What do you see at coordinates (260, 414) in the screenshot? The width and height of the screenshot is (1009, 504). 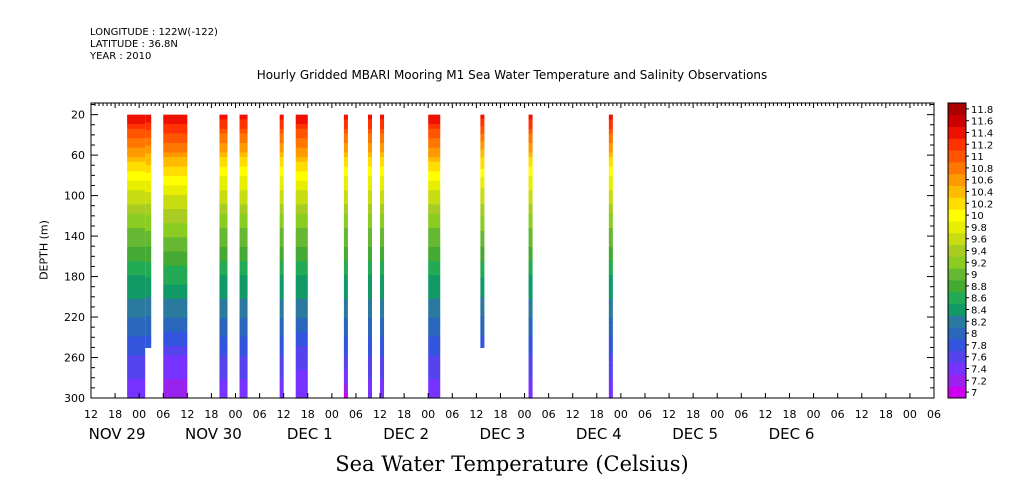 I see `x-tick-label: 06` at bounding box center [260, 414].